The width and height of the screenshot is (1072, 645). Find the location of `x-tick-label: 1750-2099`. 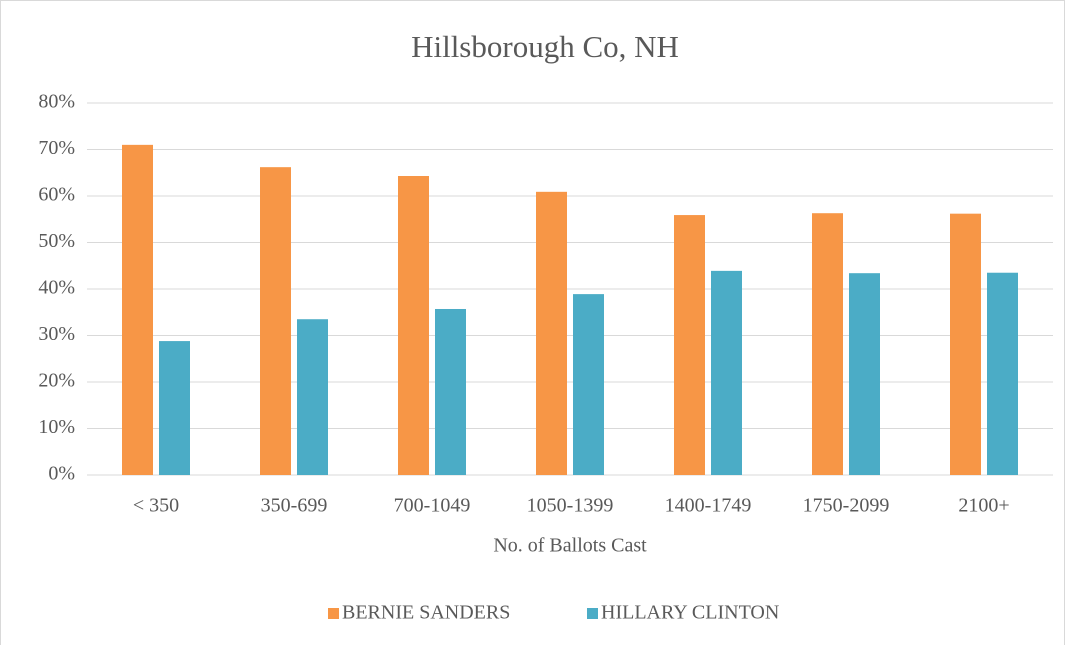

x-tick-label: 1750-2099 is located at coordinates (846, 506).